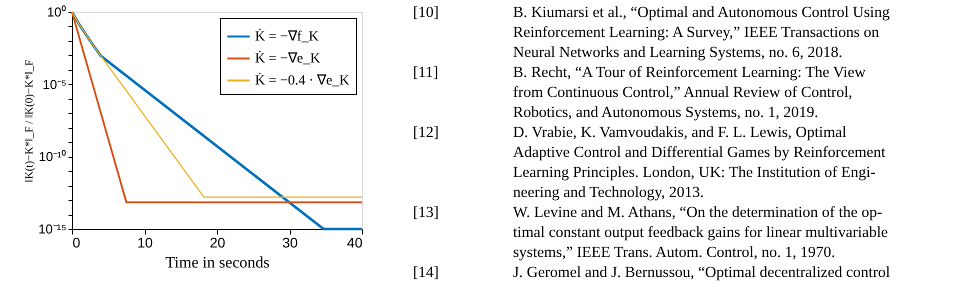  What do you see at coordinates (29, 121) in the screenshot?
I see `y-axis-title: ‖K(t)−K*‖_F / ‖K(0)−K*‖_F` at bounding box center [29, 121].